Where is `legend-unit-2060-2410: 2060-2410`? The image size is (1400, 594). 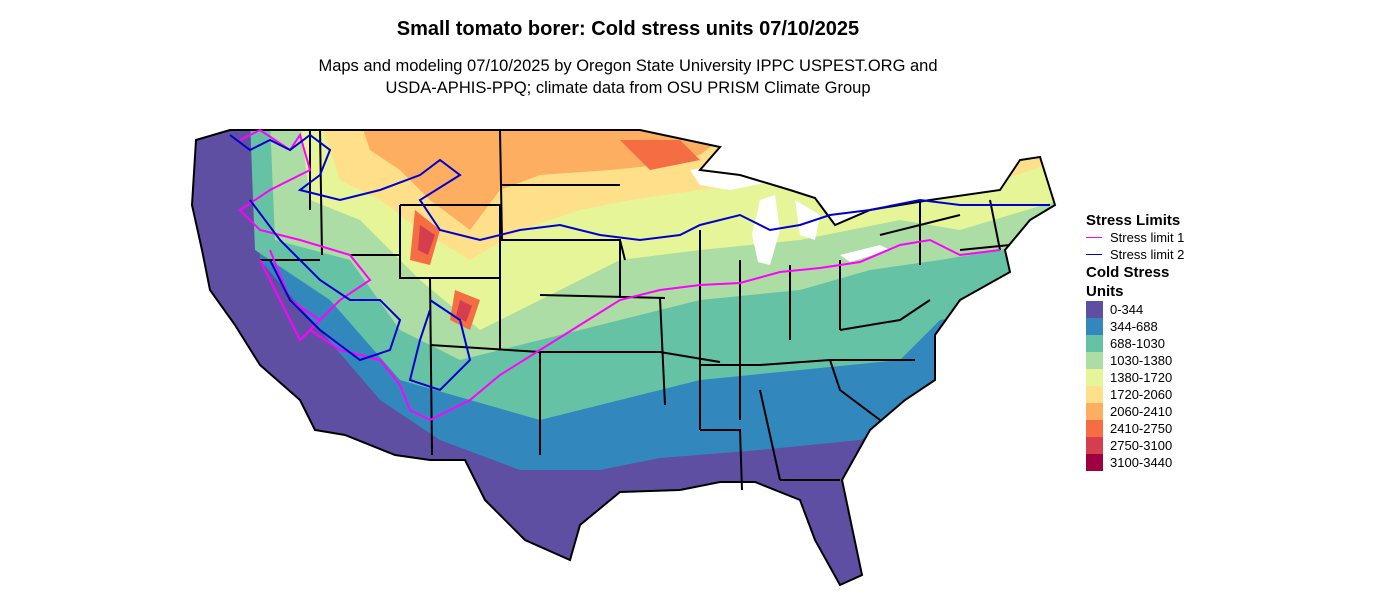 legend-unit-2060-2410: 2060-2410 is located at coordinates (1141, 411).